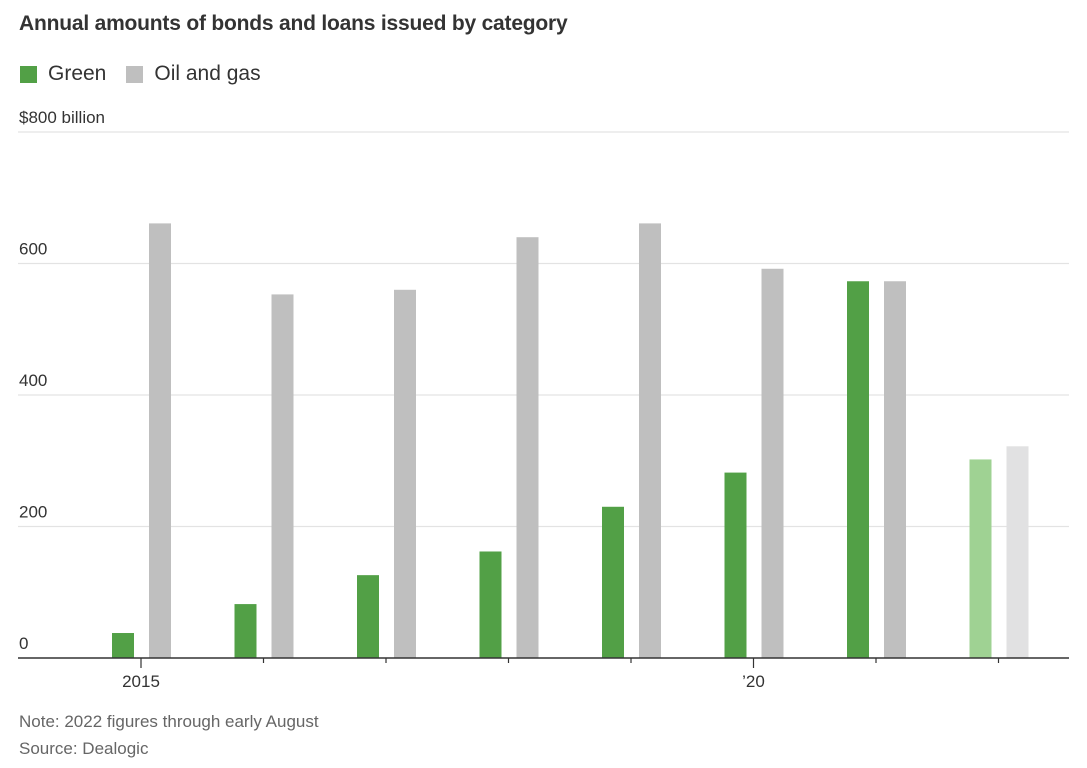 The image size is (1087, 768). I want to click on legend: Green Oil and gas, so click(150, 74).